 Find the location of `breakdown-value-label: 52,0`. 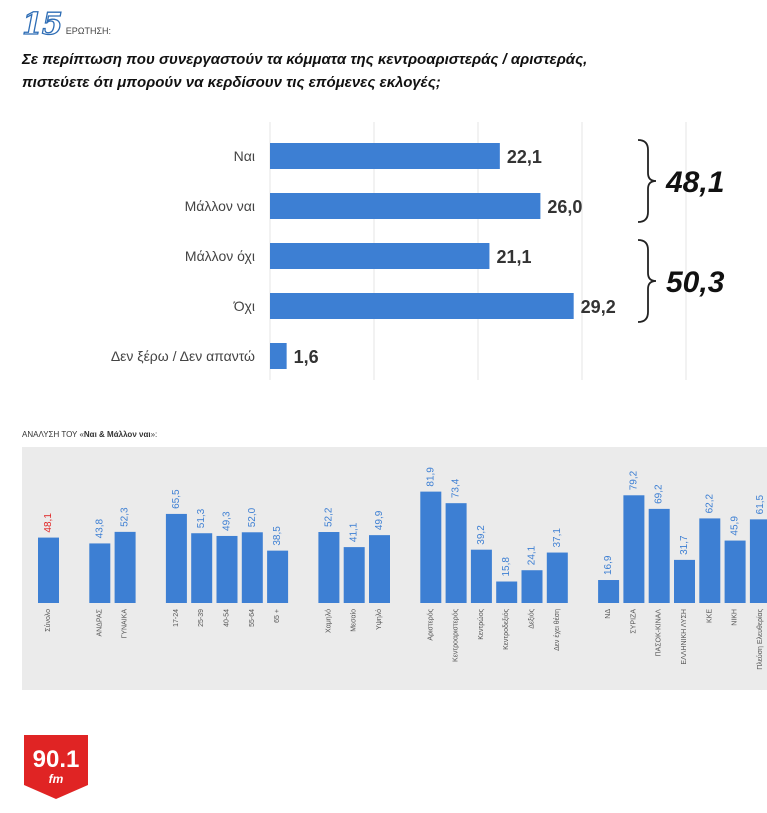

breakdown-value-label: 52,0 is located at coordinates (252, 517).